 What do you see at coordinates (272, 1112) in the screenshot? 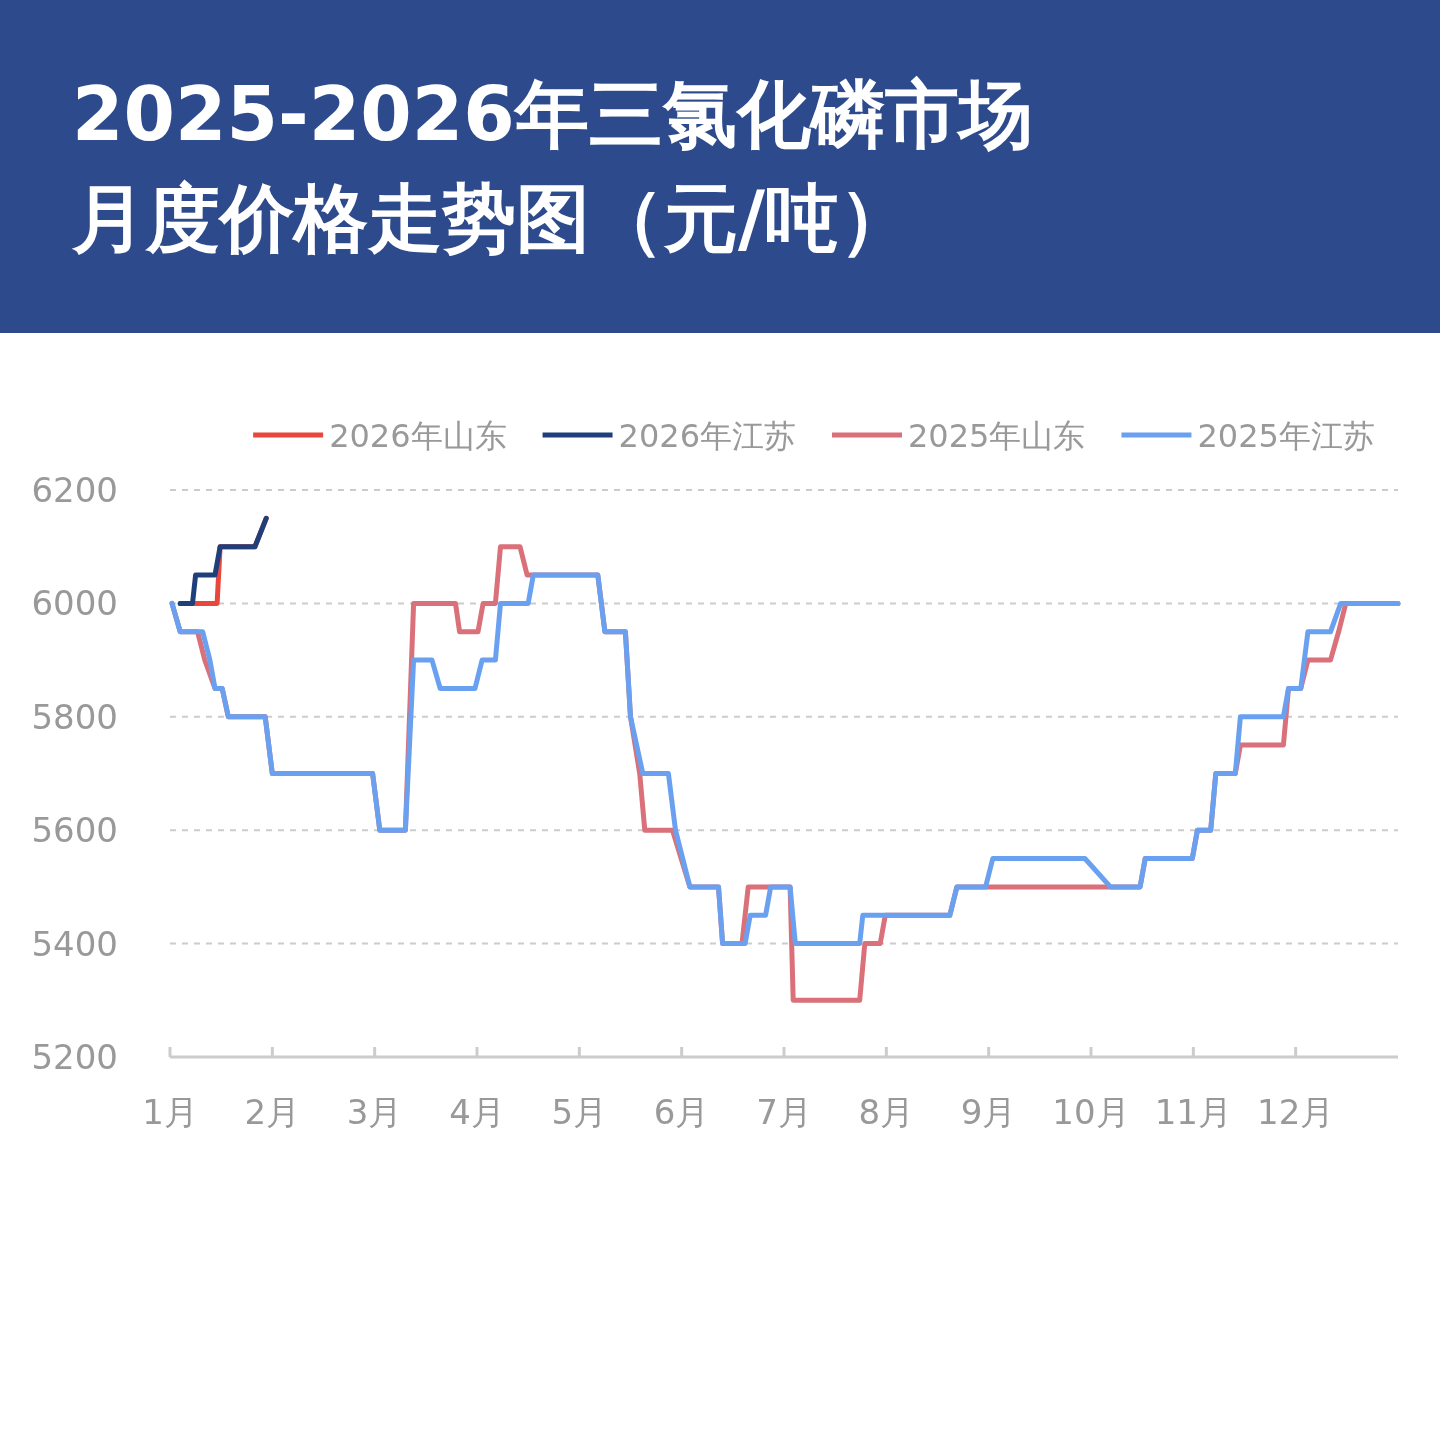
I see `x-tick-label: 2月` at bounding box center [272, 1112].